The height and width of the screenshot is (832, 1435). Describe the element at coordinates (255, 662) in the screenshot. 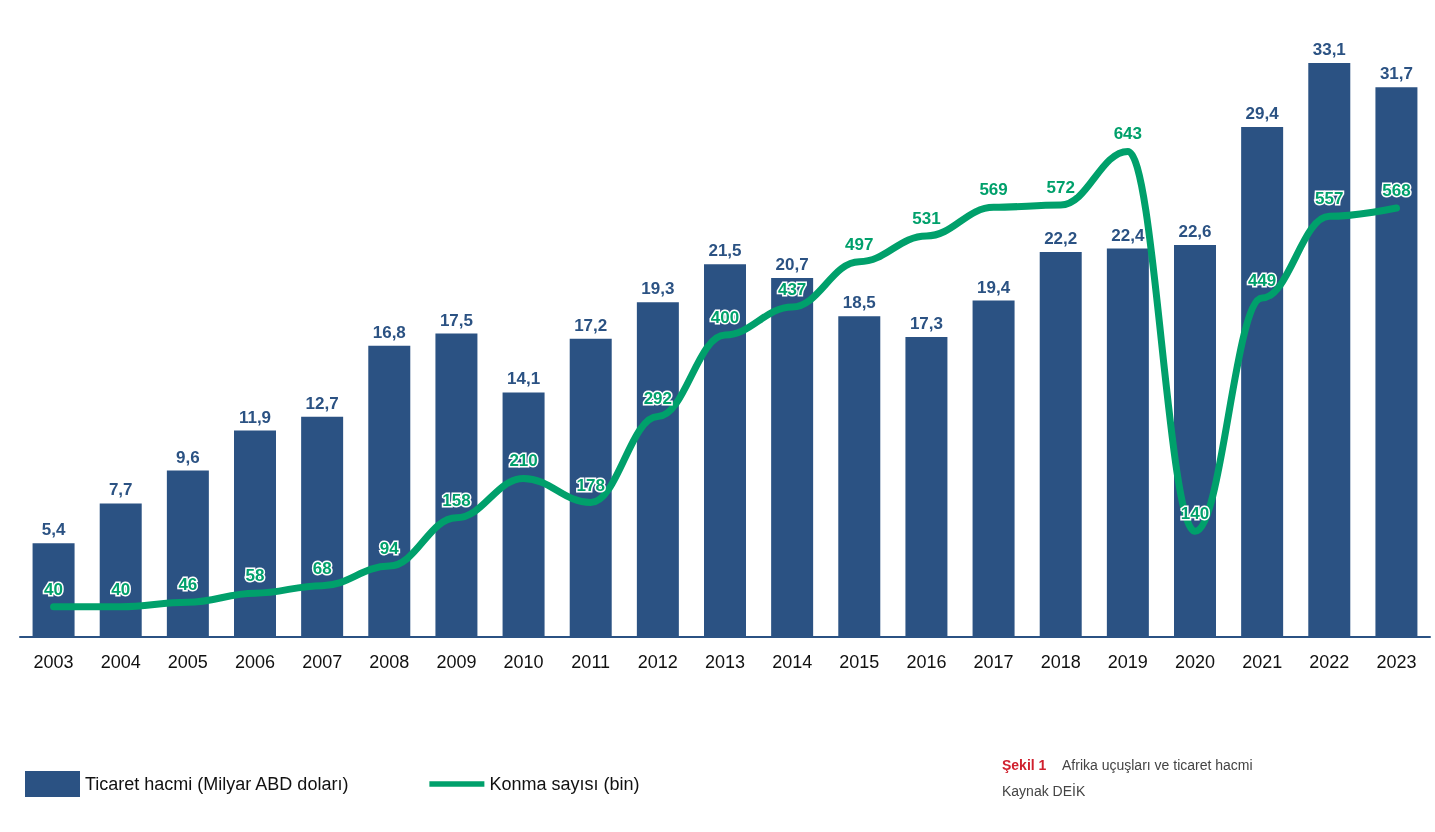

I see `x-tick-label: 2006` at that location.